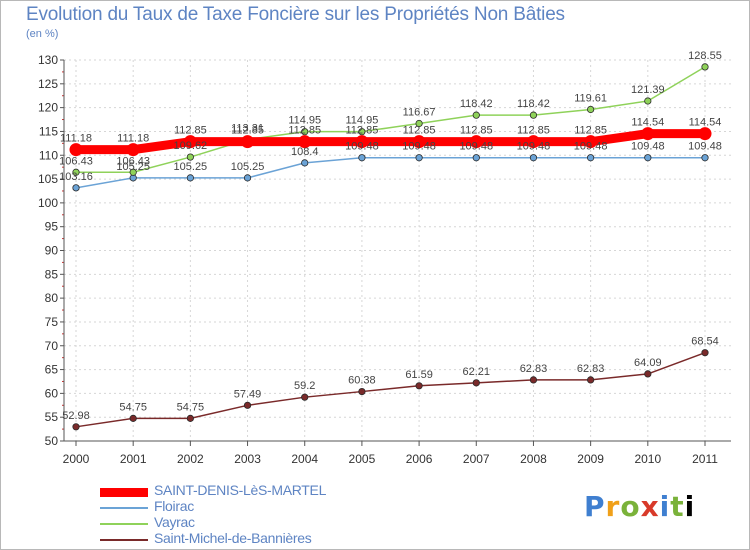 Image resolution: width=750 pixels, height=550 pixels. I want to click on data-label: 121.39, so click(648, 90).